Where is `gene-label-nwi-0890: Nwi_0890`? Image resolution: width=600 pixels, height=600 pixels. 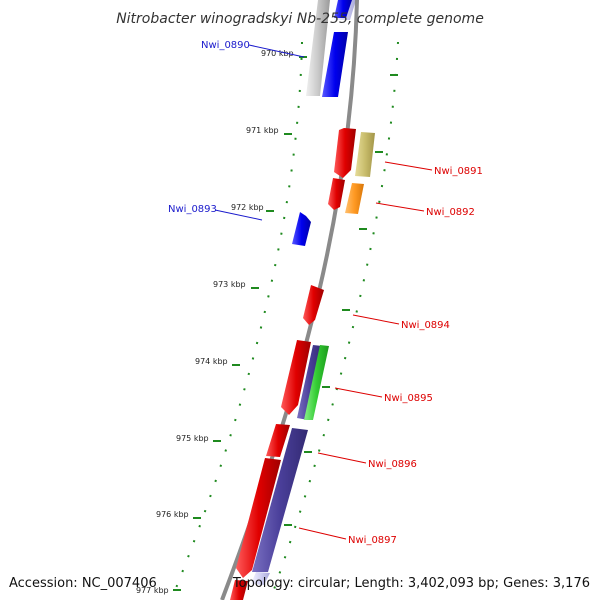 gene-label-nwi-0890: Nwi_0890 is located at coordinates (225, 45).